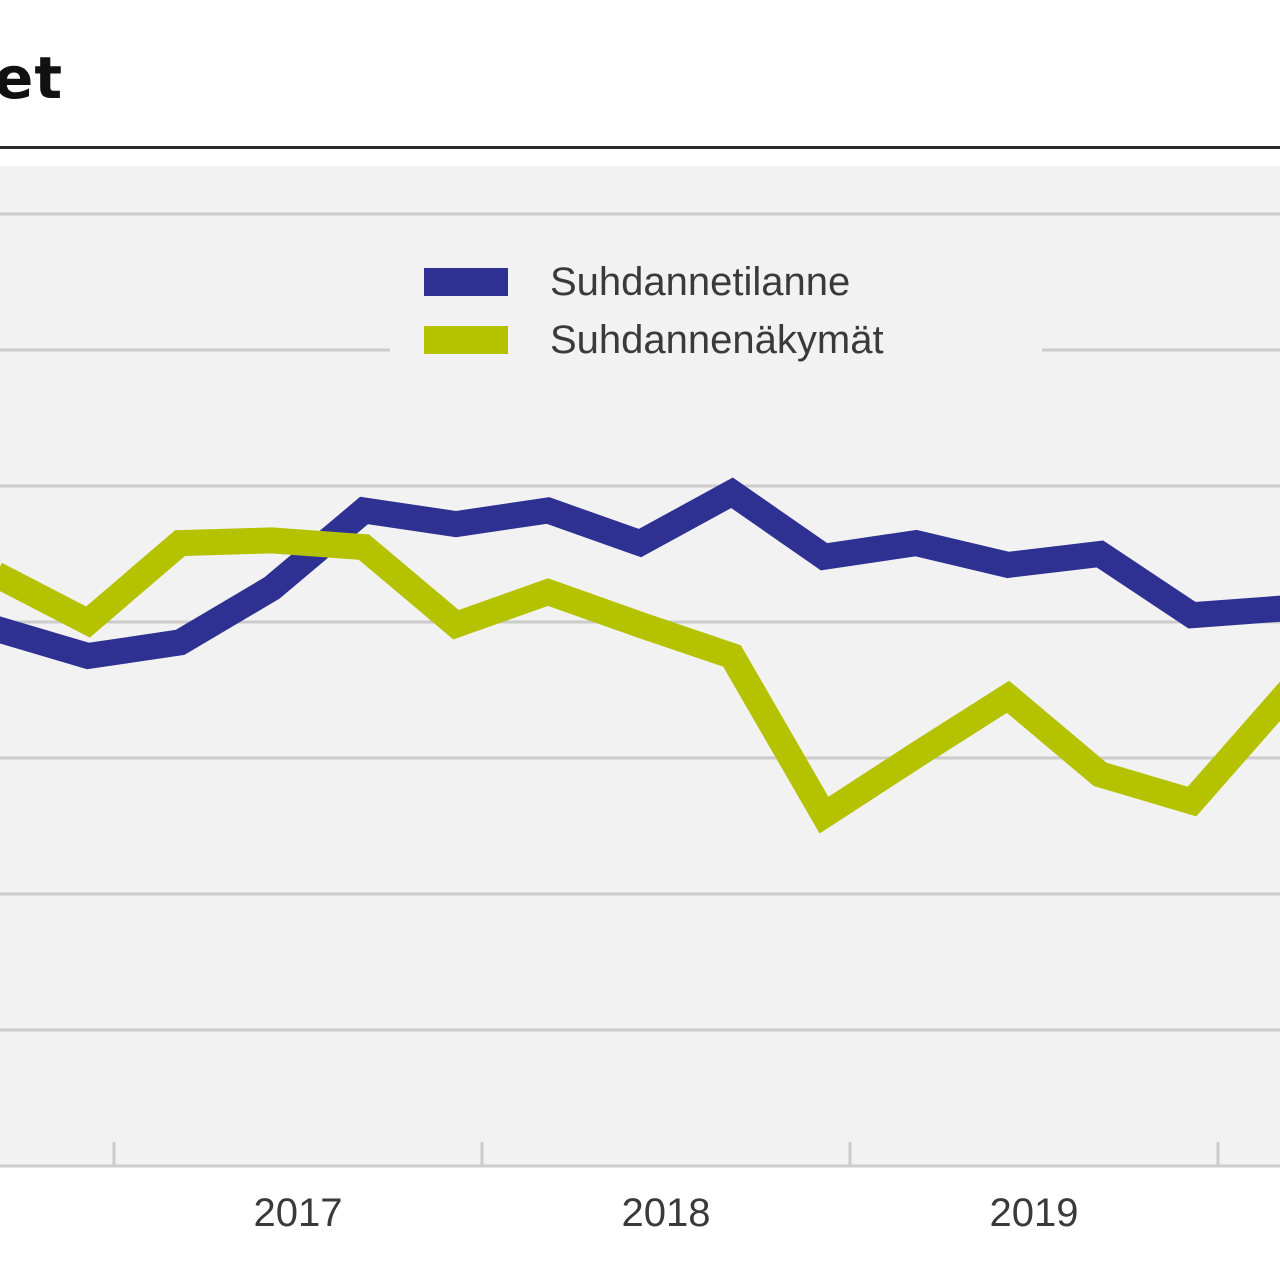 The width and height of the screenshot is (1280, 1280). What do you see at coordinates (700, 282) in the screenshot?
I see `legend-label-suhdannetilanne: Suhdannetilanne` at bounding box center [700, 282].